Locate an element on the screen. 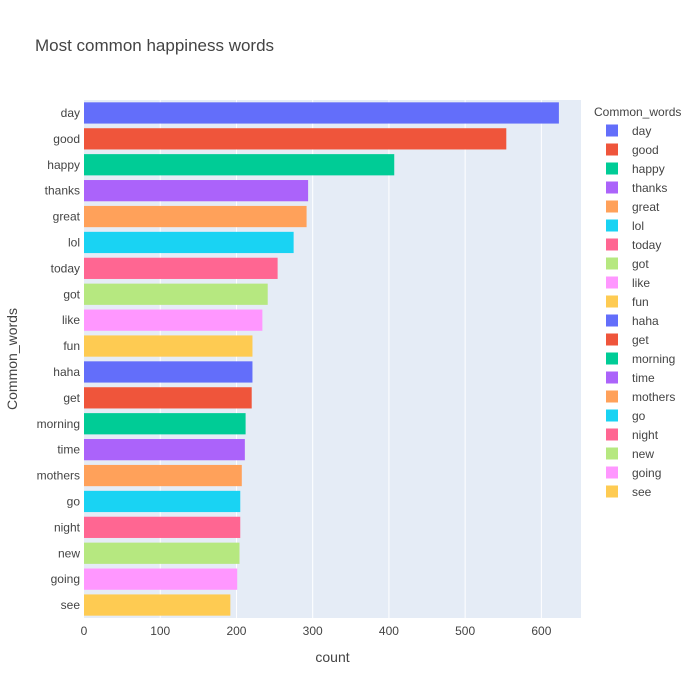  legend-item-good: good is located at coordinates (645, 150).